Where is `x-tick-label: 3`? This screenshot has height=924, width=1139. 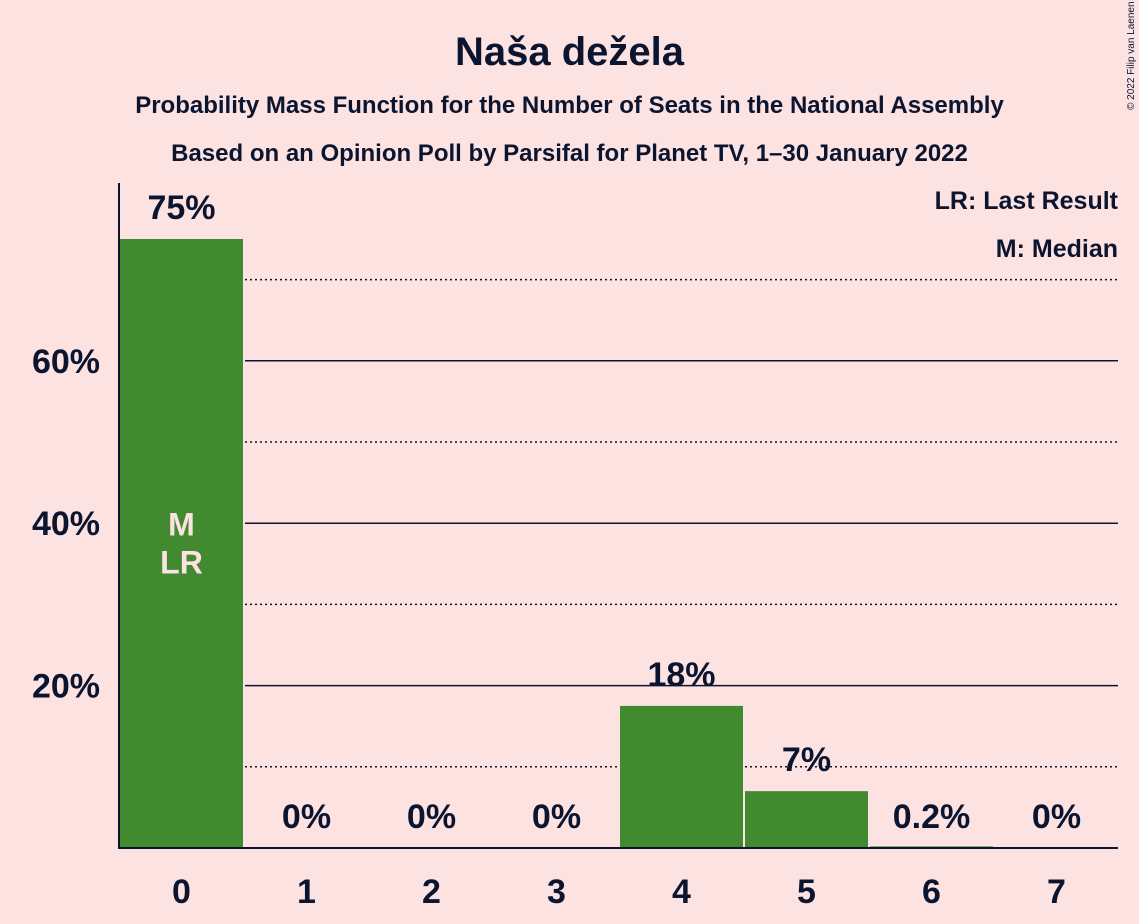 x-tick-label: 3 is located at coordinates (556, 892).